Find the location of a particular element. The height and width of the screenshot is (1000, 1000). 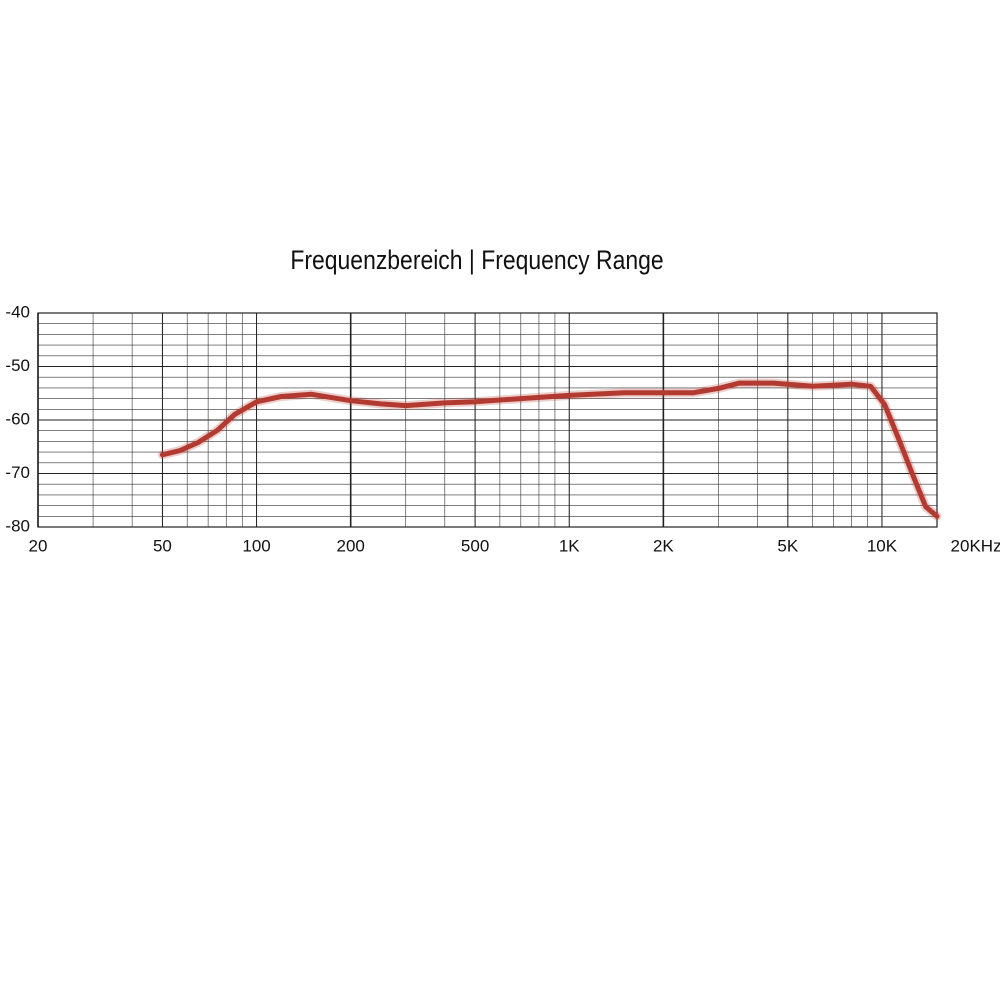

y-tick-label: -50 is located at coordinates (17, 365).